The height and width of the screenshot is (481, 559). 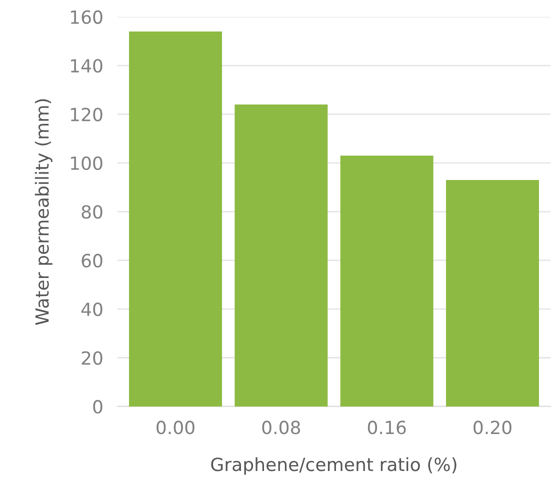 What do you see at coordinates (43, 212) in the screenshot?
I see `y-axis-title: Water permeability (mm)` at bounding box center [43, 212].